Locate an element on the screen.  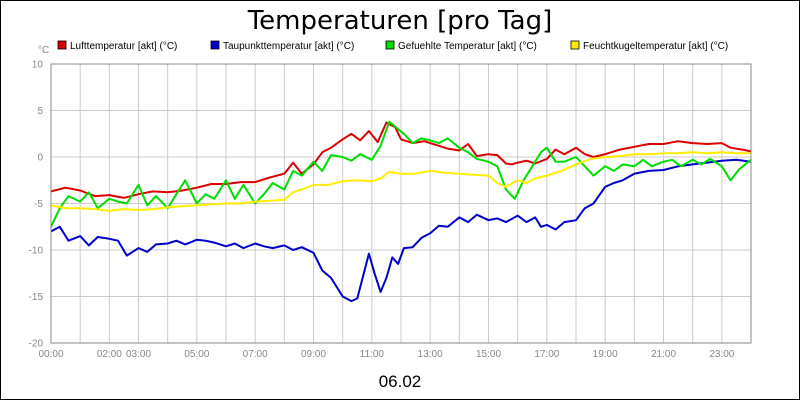
y-axis-unit: °C is located at coordinates (43, 50).